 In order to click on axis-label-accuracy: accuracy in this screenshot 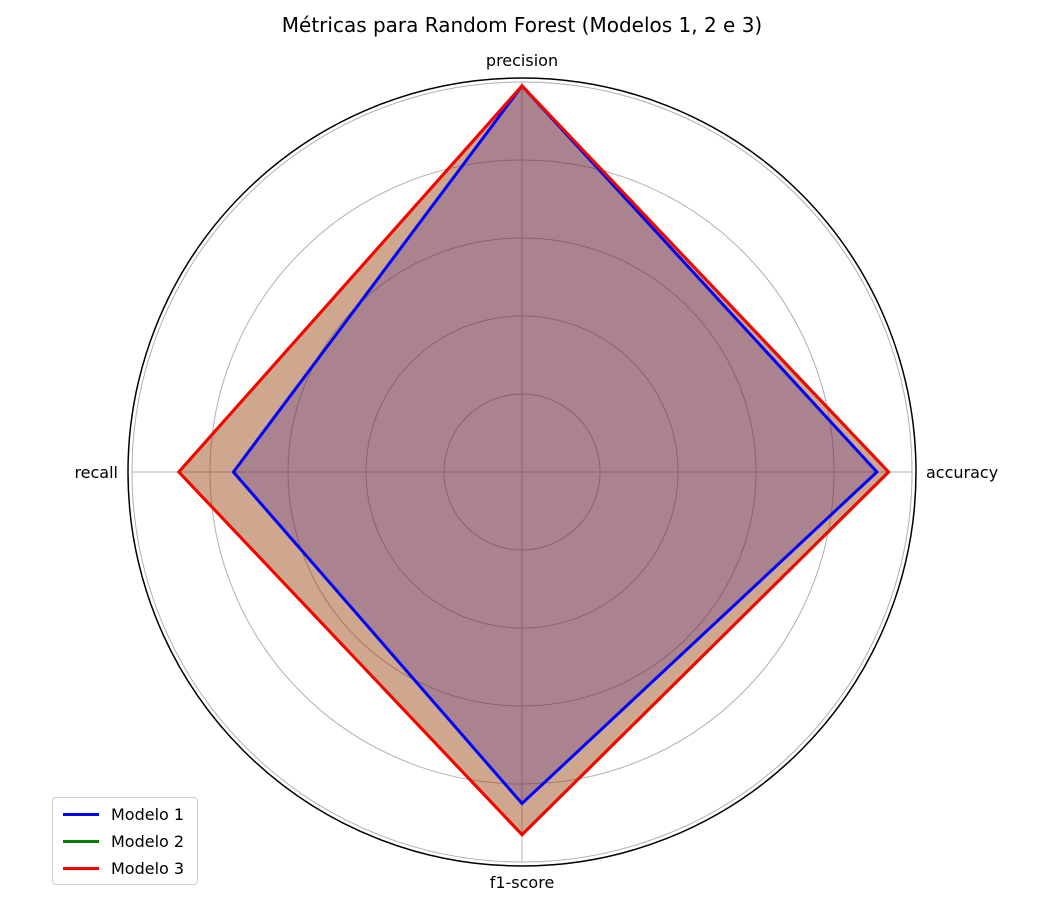, I will do `click(962, 472)`.